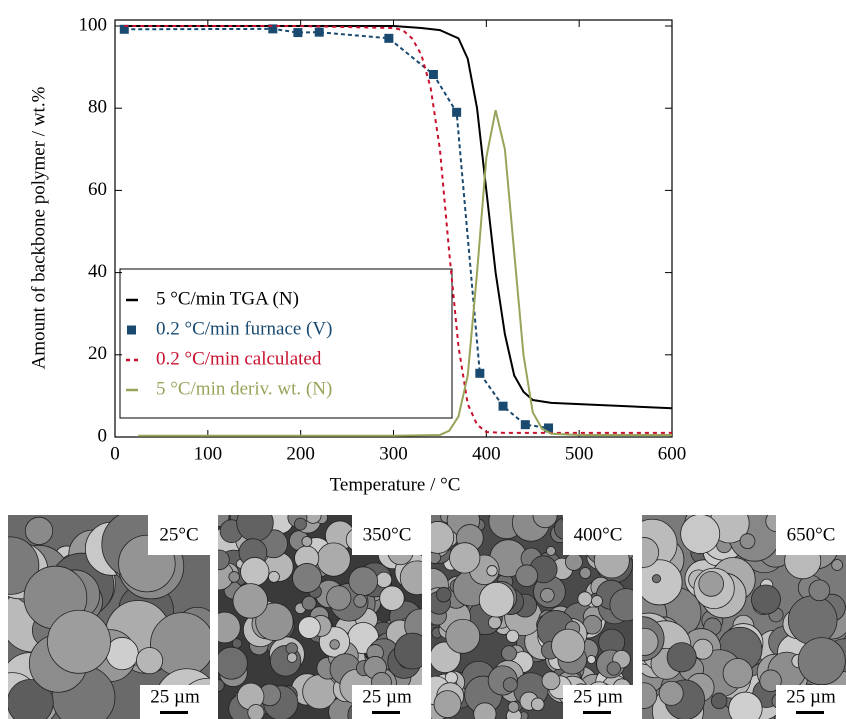 The height and width of the screenshot is (719, 846). Describe the element at coordinates (93, 24) in the screenshot. I see `y-tick-label: 100` at that location.